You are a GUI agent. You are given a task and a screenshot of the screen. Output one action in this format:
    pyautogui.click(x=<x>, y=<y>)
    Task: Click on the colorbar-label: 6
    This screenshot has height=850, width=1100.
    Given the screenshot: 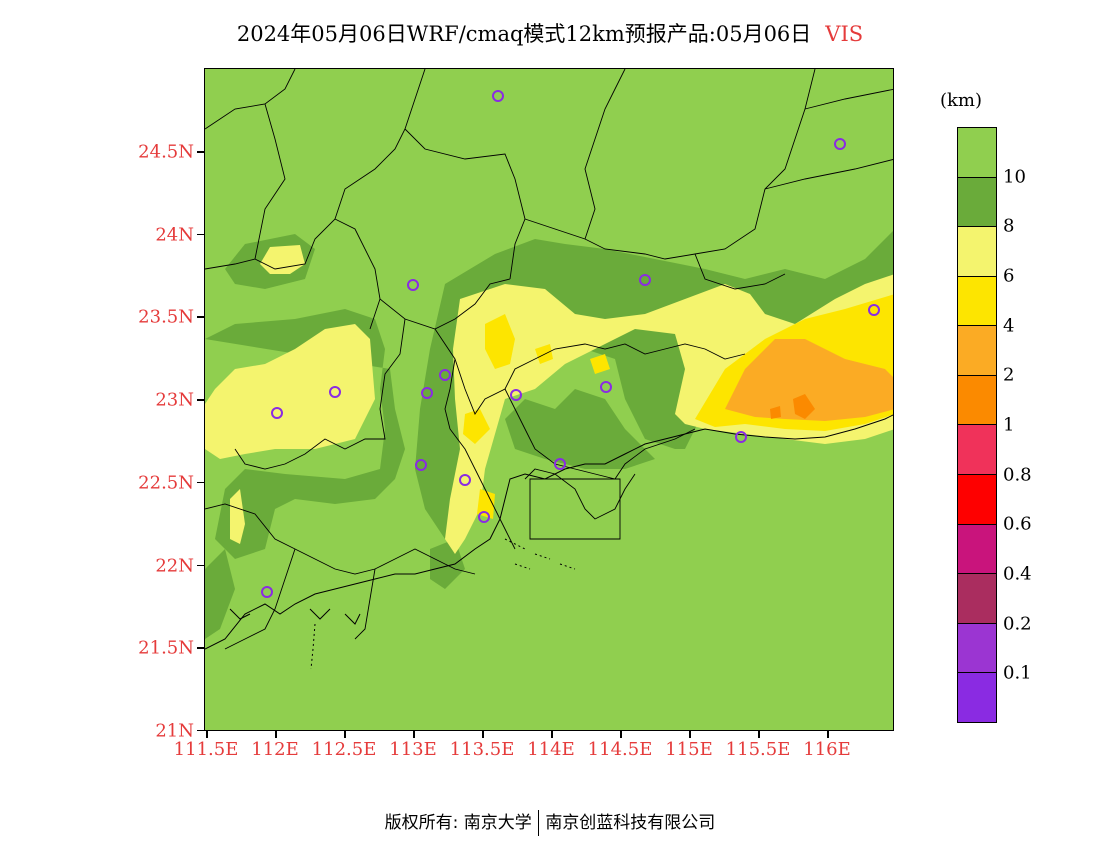 What is the action you would take?
    pyautogui.click(x=1009, y=276)
    